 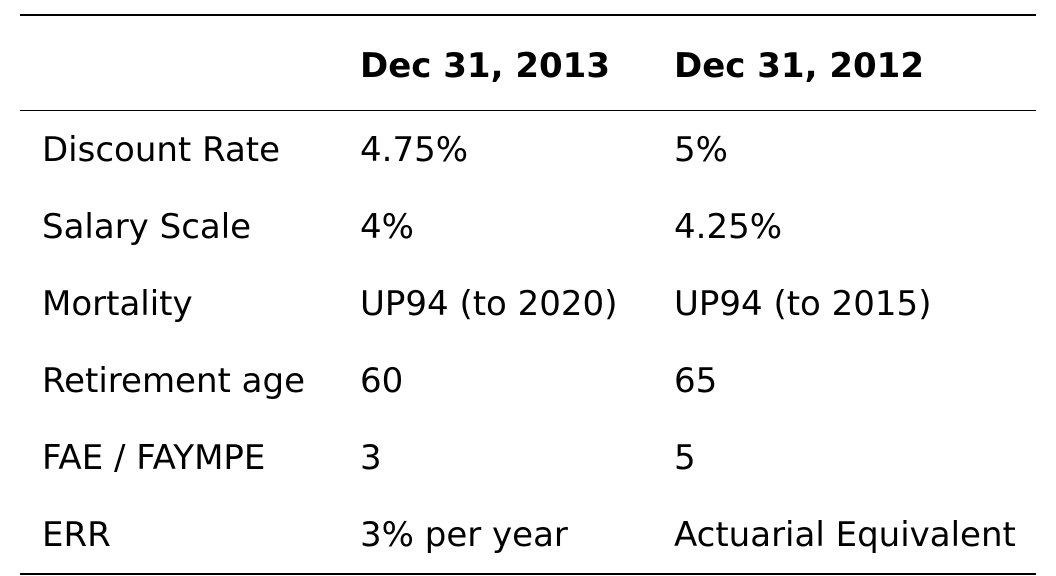 What do you see at coordinates (701, 149) in the screenshot?
I see `value-2012: 5%` at bounding box center [701, 149].